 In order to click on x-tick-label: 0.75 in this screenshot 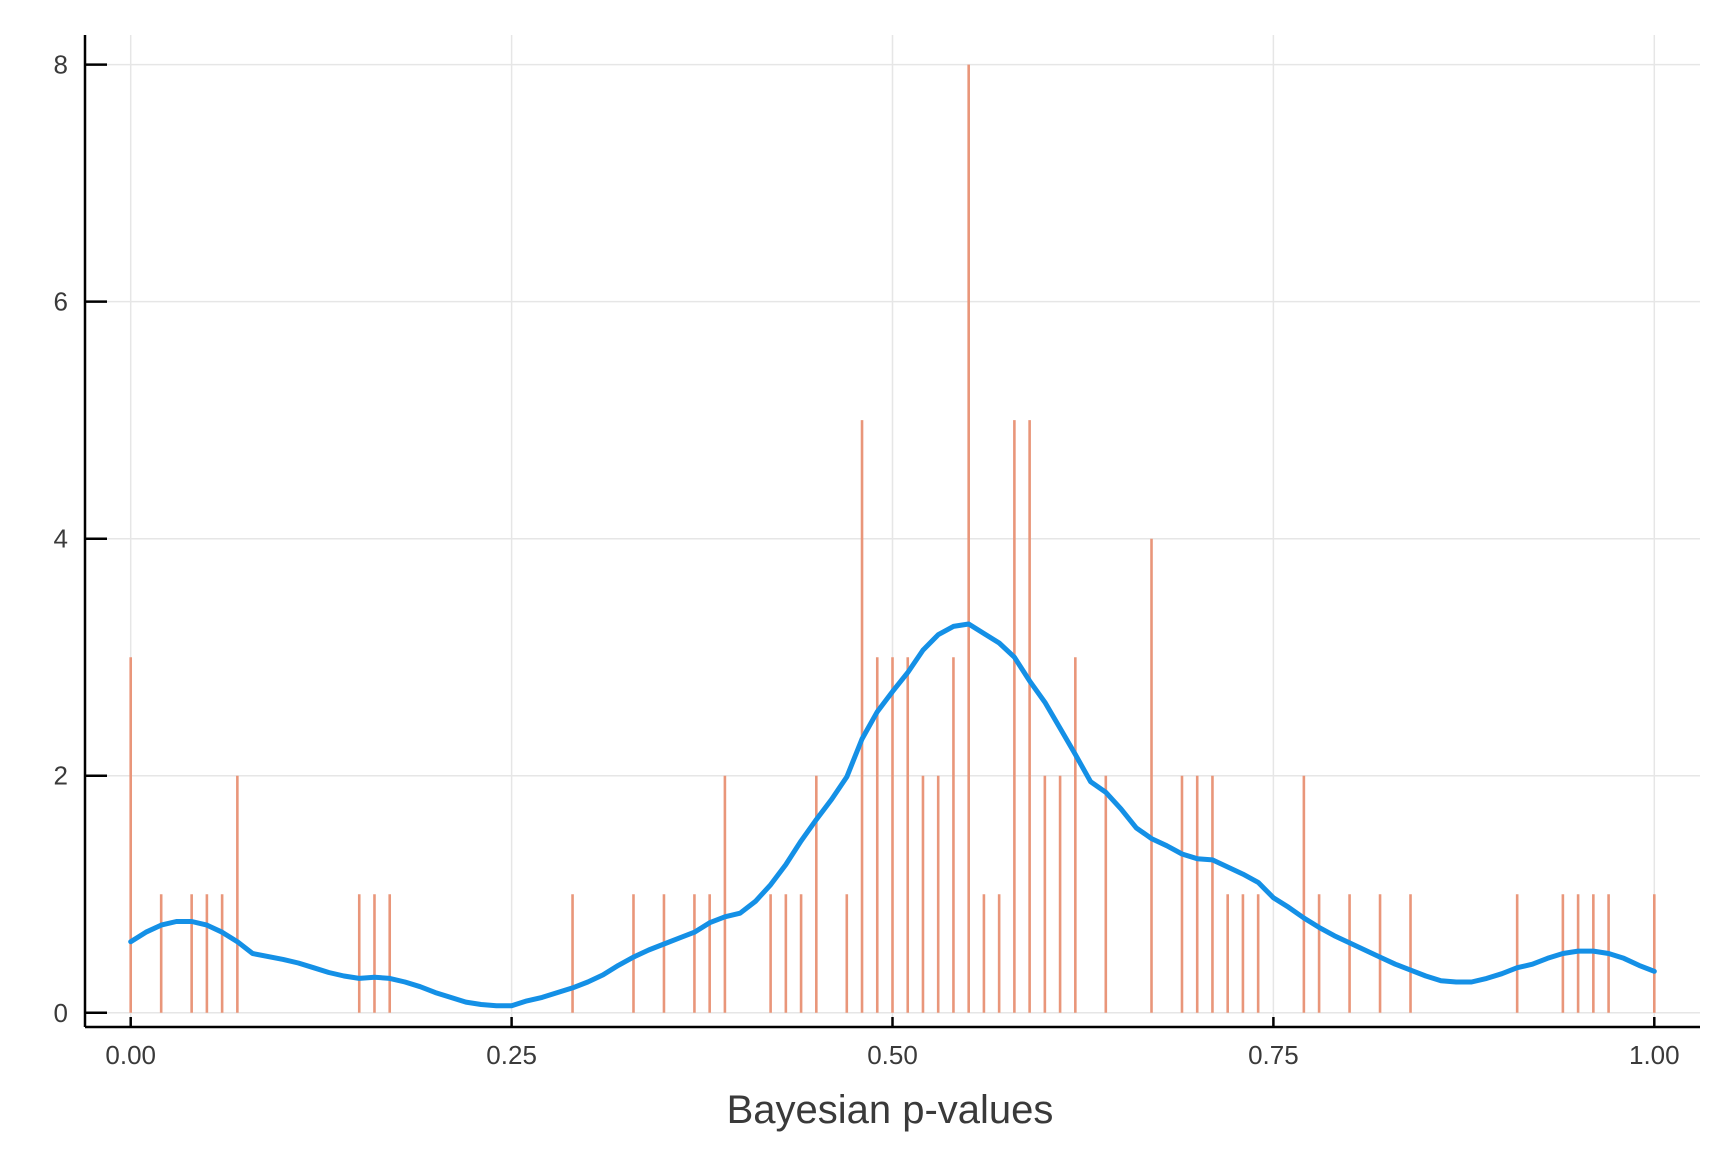, I will do `click(1273, 1055)`.